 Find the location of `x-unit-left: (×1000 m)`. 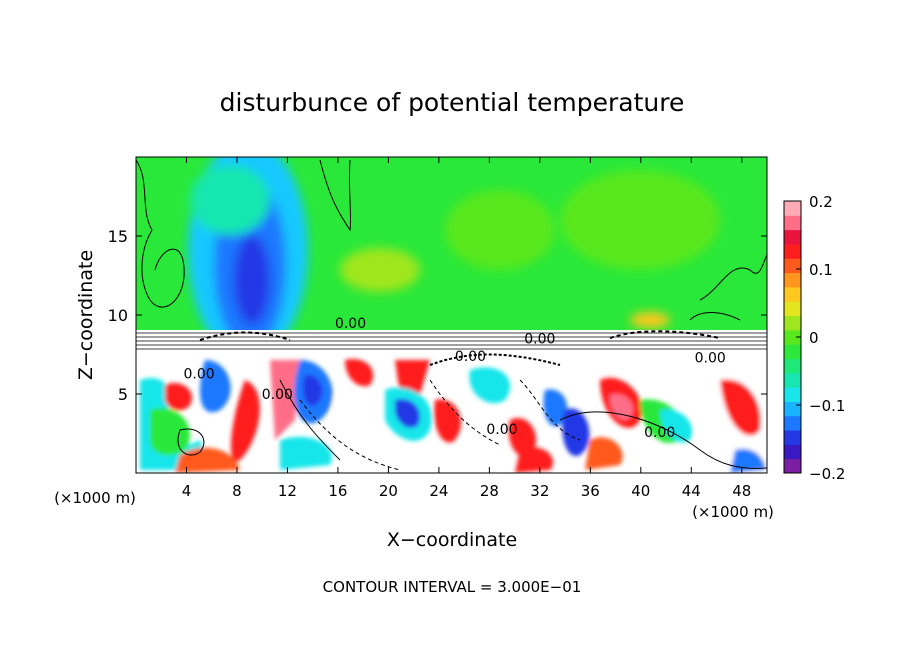

x-unit-left: (×1000 m) is located at coordinates (95, 498).